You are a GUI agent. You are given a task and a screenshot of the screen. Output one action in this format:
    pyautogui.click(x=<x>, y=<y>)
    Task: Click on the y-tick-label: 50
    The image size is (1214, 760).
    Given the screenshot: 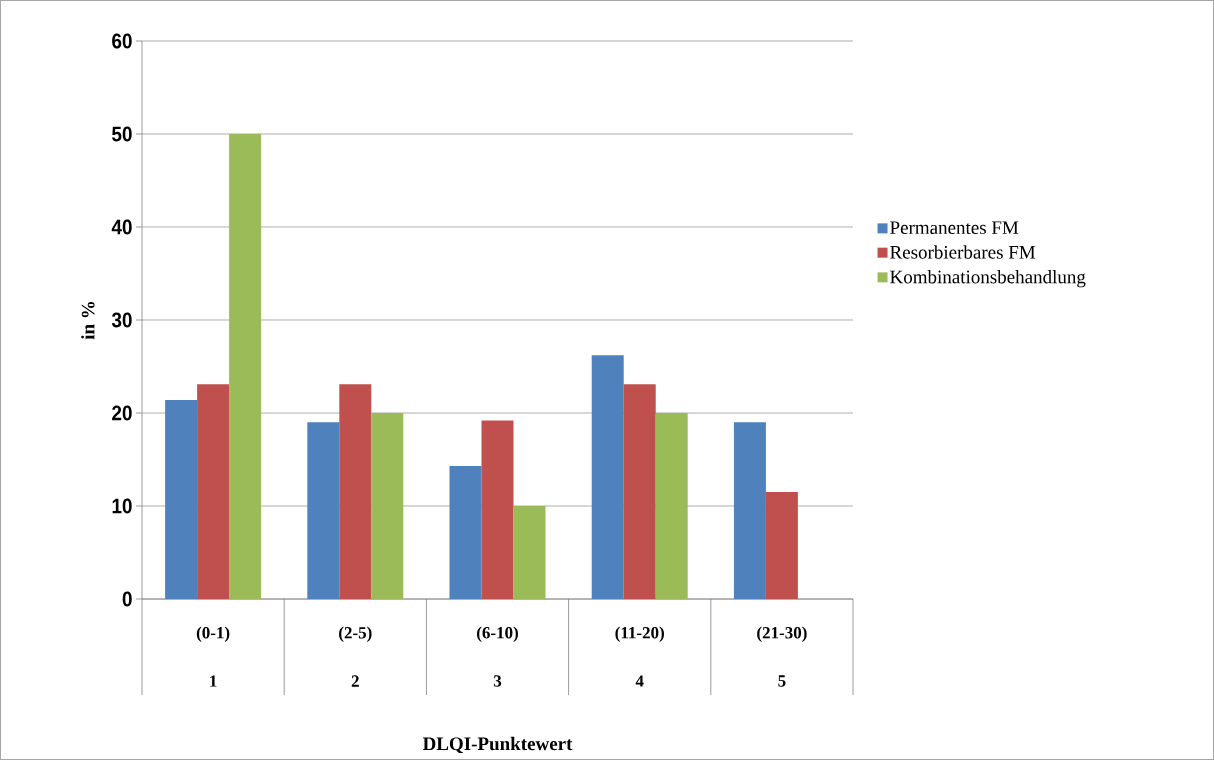 What is the action you would take?
    pyautogui.click(x=122, y=134)
    